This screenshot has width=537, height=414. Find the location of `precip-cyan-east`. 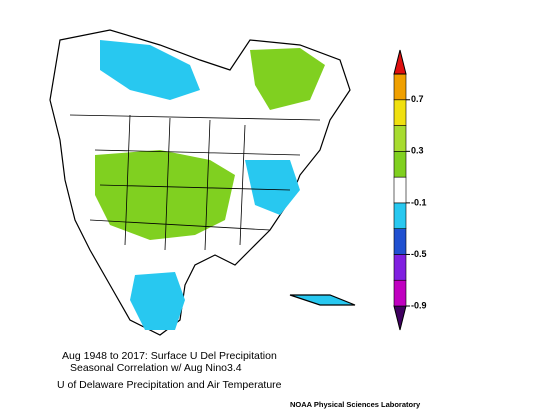

precip-cyan-east is located at coordinates (272, 187).